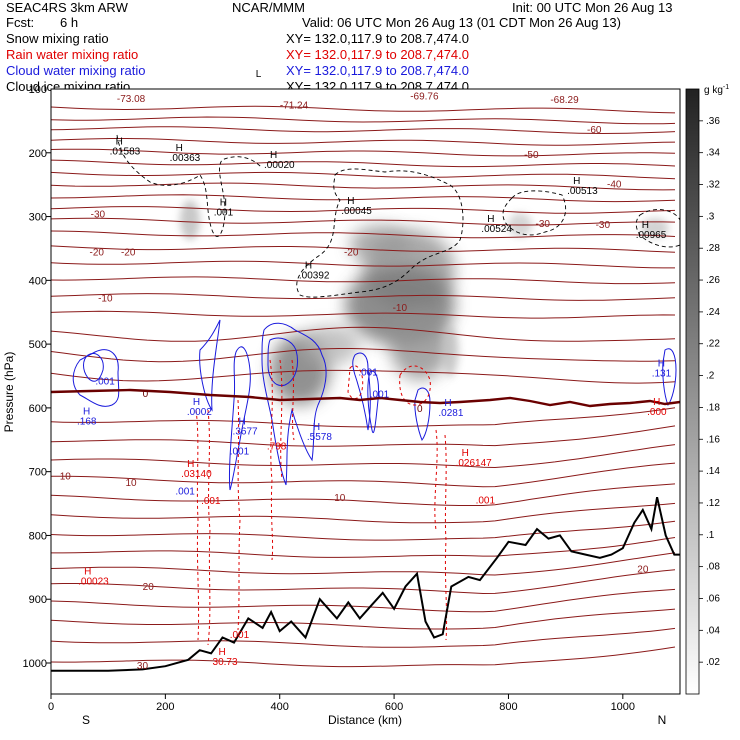 Image resolution: width=740 pixels, height=740 pixels. I want to click on extremum-label: H.168, so click(87, 416).